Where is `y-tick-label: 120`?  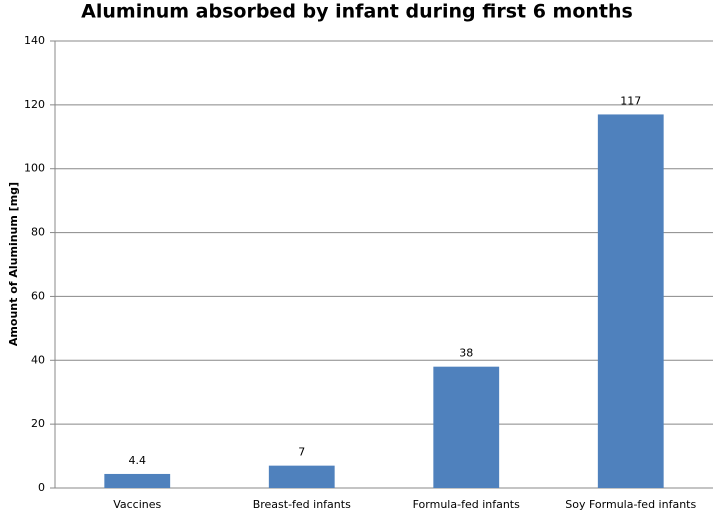
y-tick-label: 120 is located at coordinates (34, 104).